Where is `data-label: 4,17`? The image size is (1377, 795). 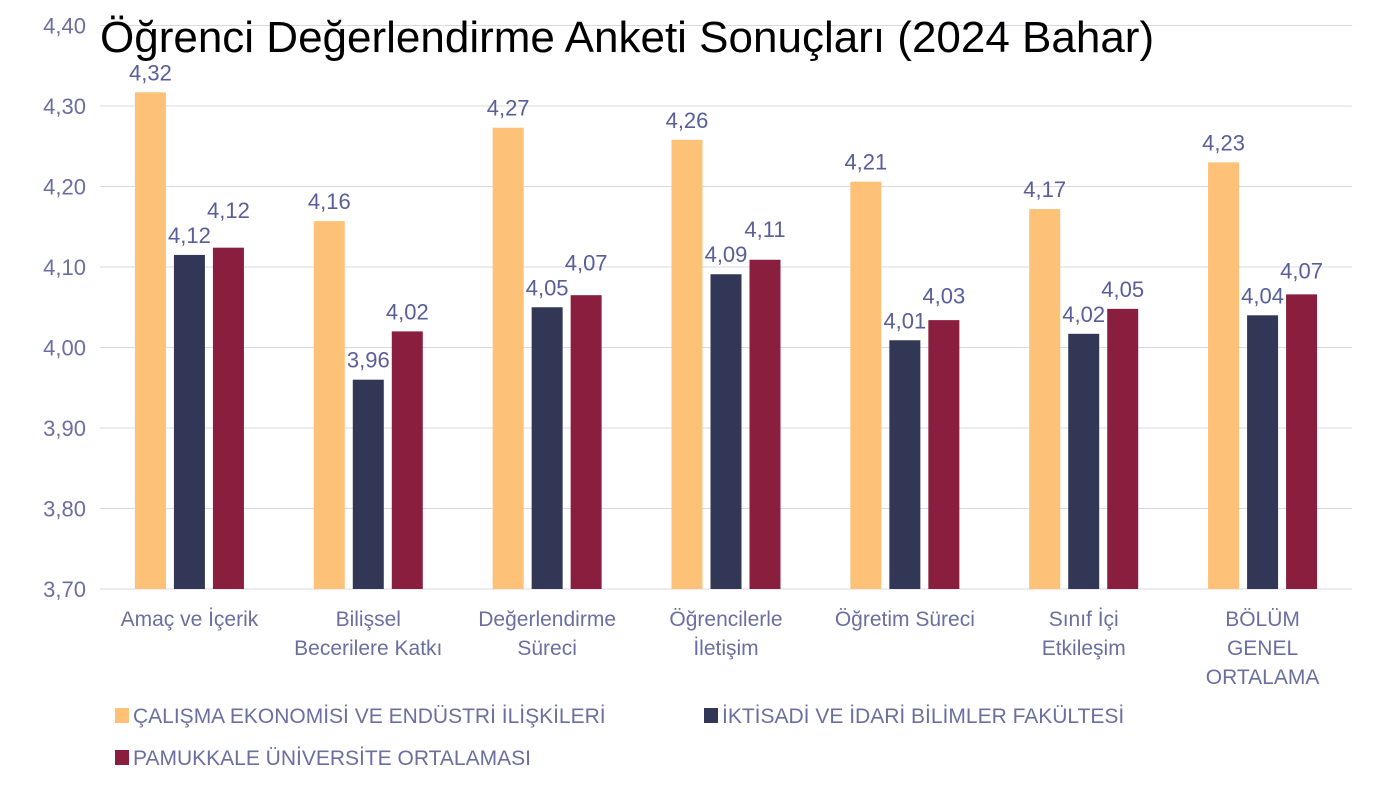
data-label: 4,17 is located at coordinates (1044, 189).